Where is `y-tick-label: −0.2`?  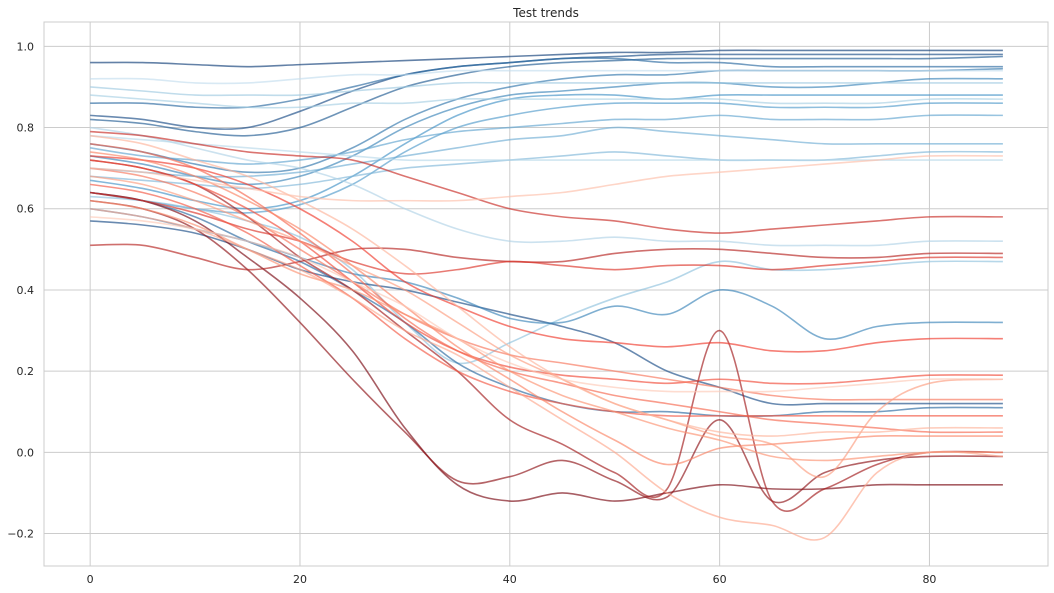 y-tick-label: −0.2 is located at coordinates (20, 534).